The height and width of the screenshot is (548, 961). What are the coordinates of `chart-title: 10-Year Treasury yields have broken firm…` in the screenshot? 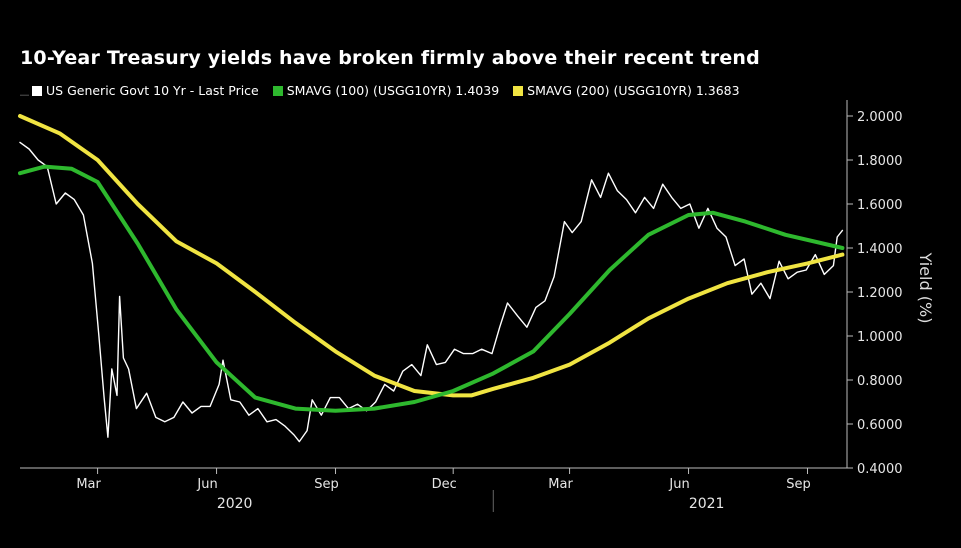 It's located at (390, 58).